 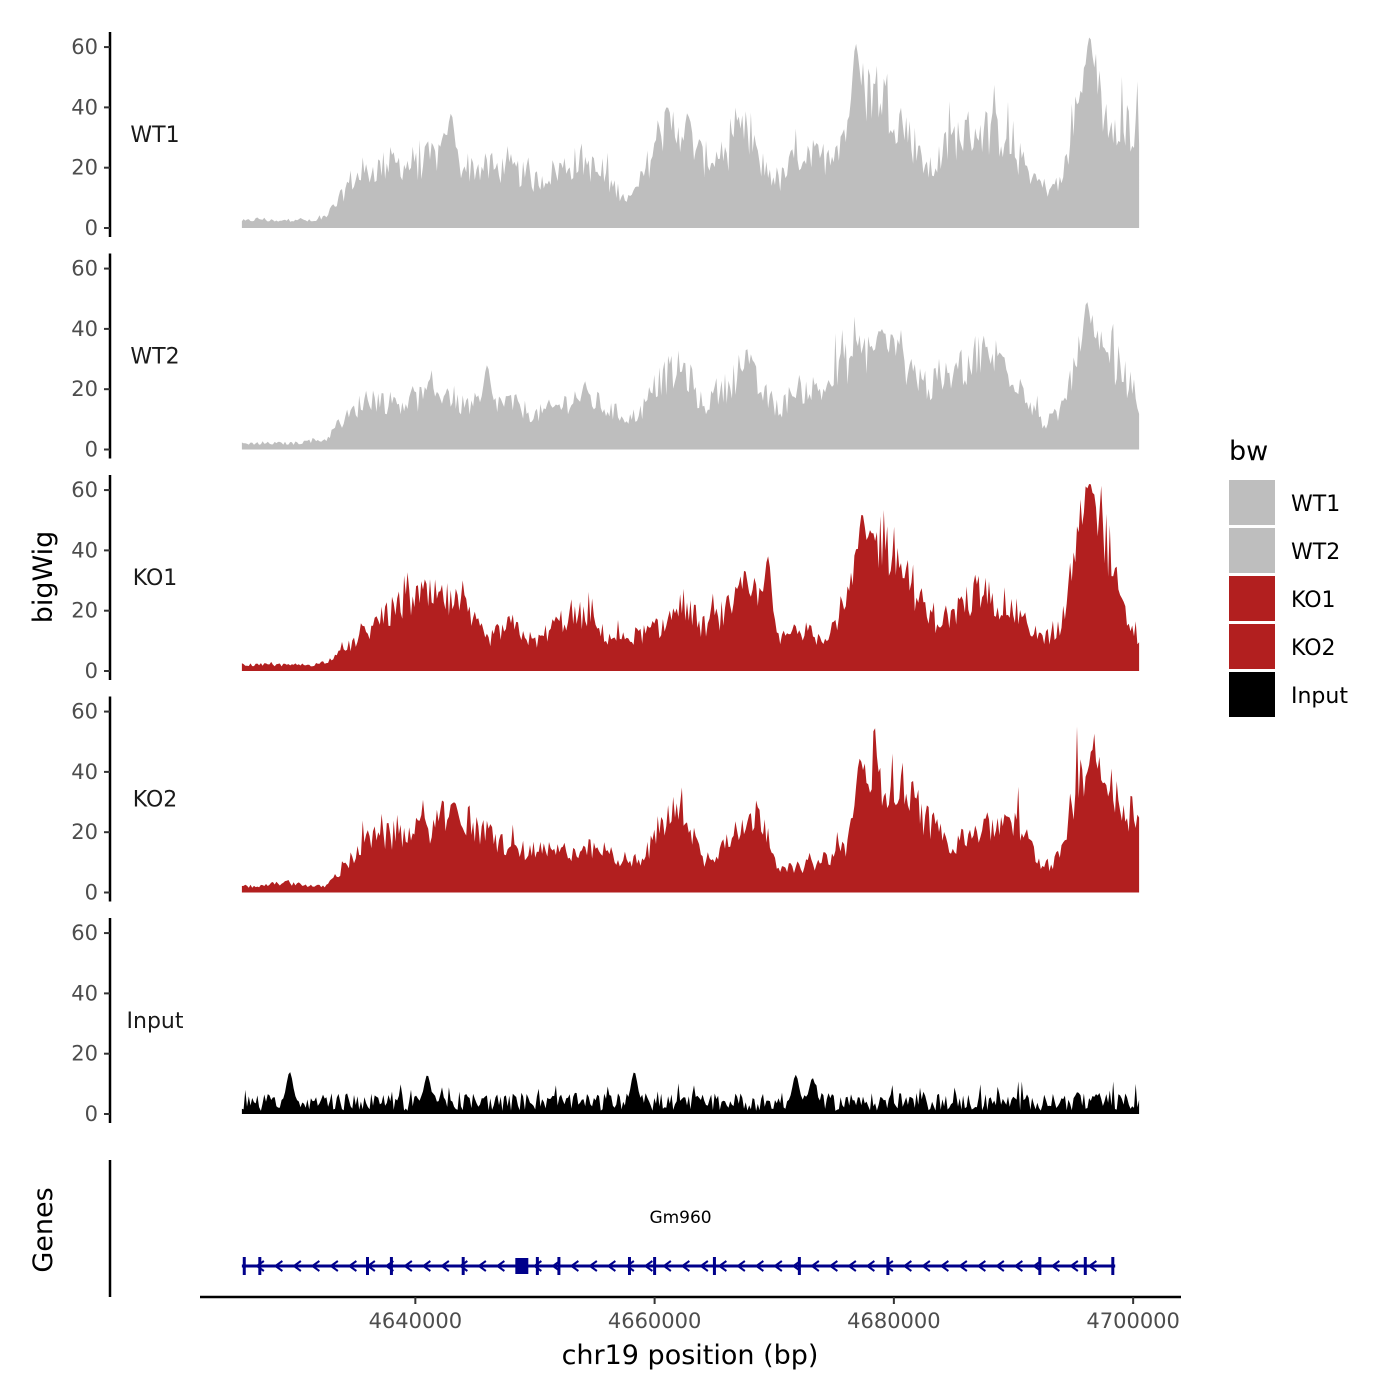 What do you see at coordinates (1319, 696) in the screenshot?
I see `legend-label-input: Input` at bounding box center [1319, 696].